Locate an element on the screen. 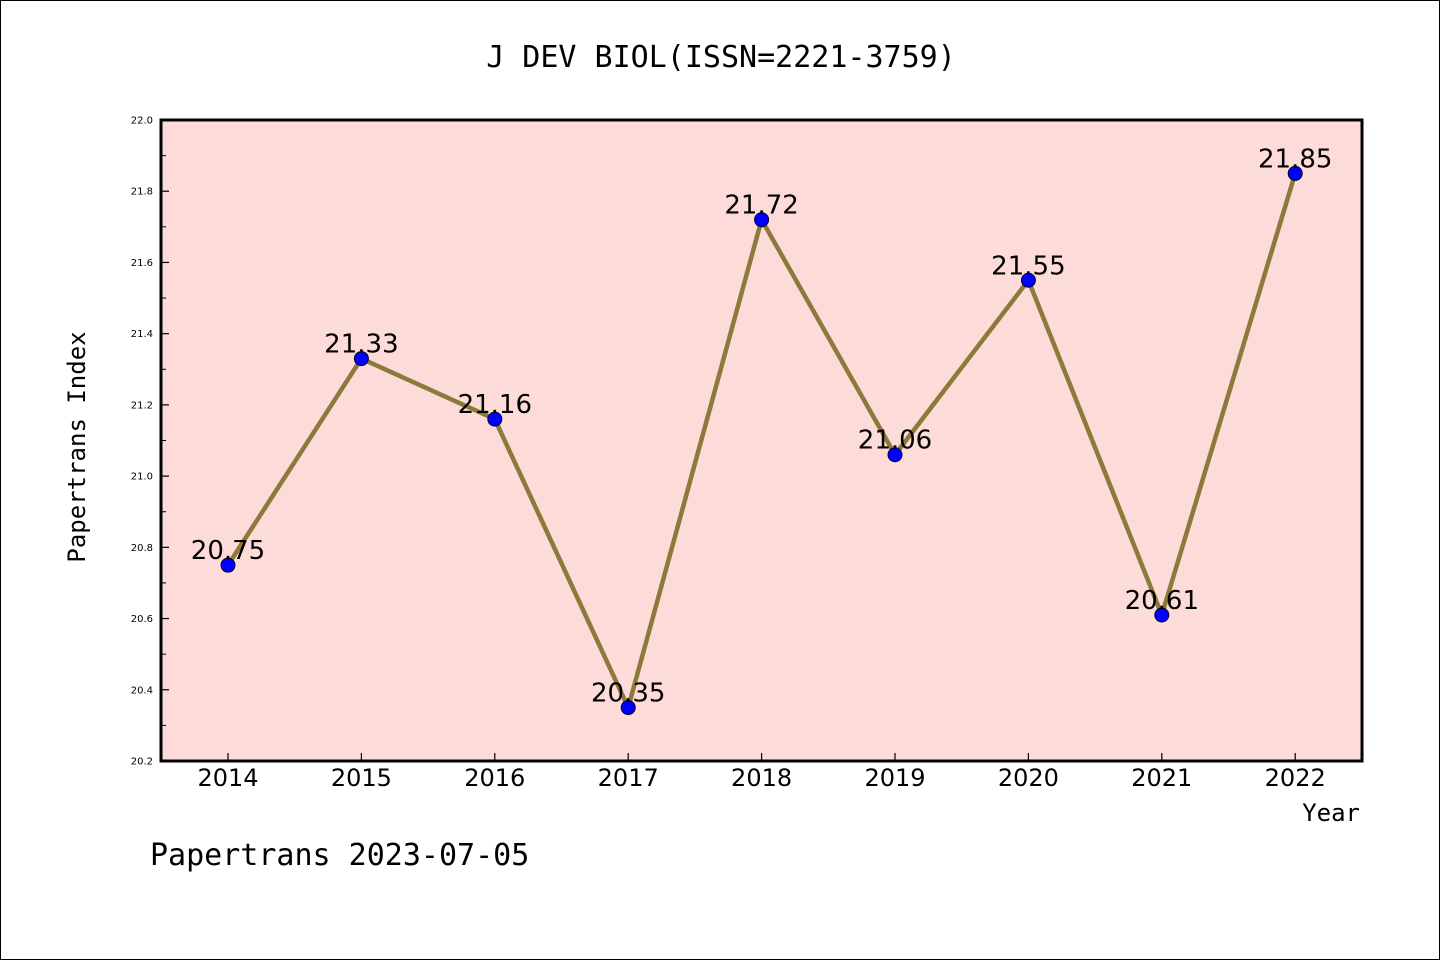  x-axis-label: Year is located at coordinates (1331, 813).